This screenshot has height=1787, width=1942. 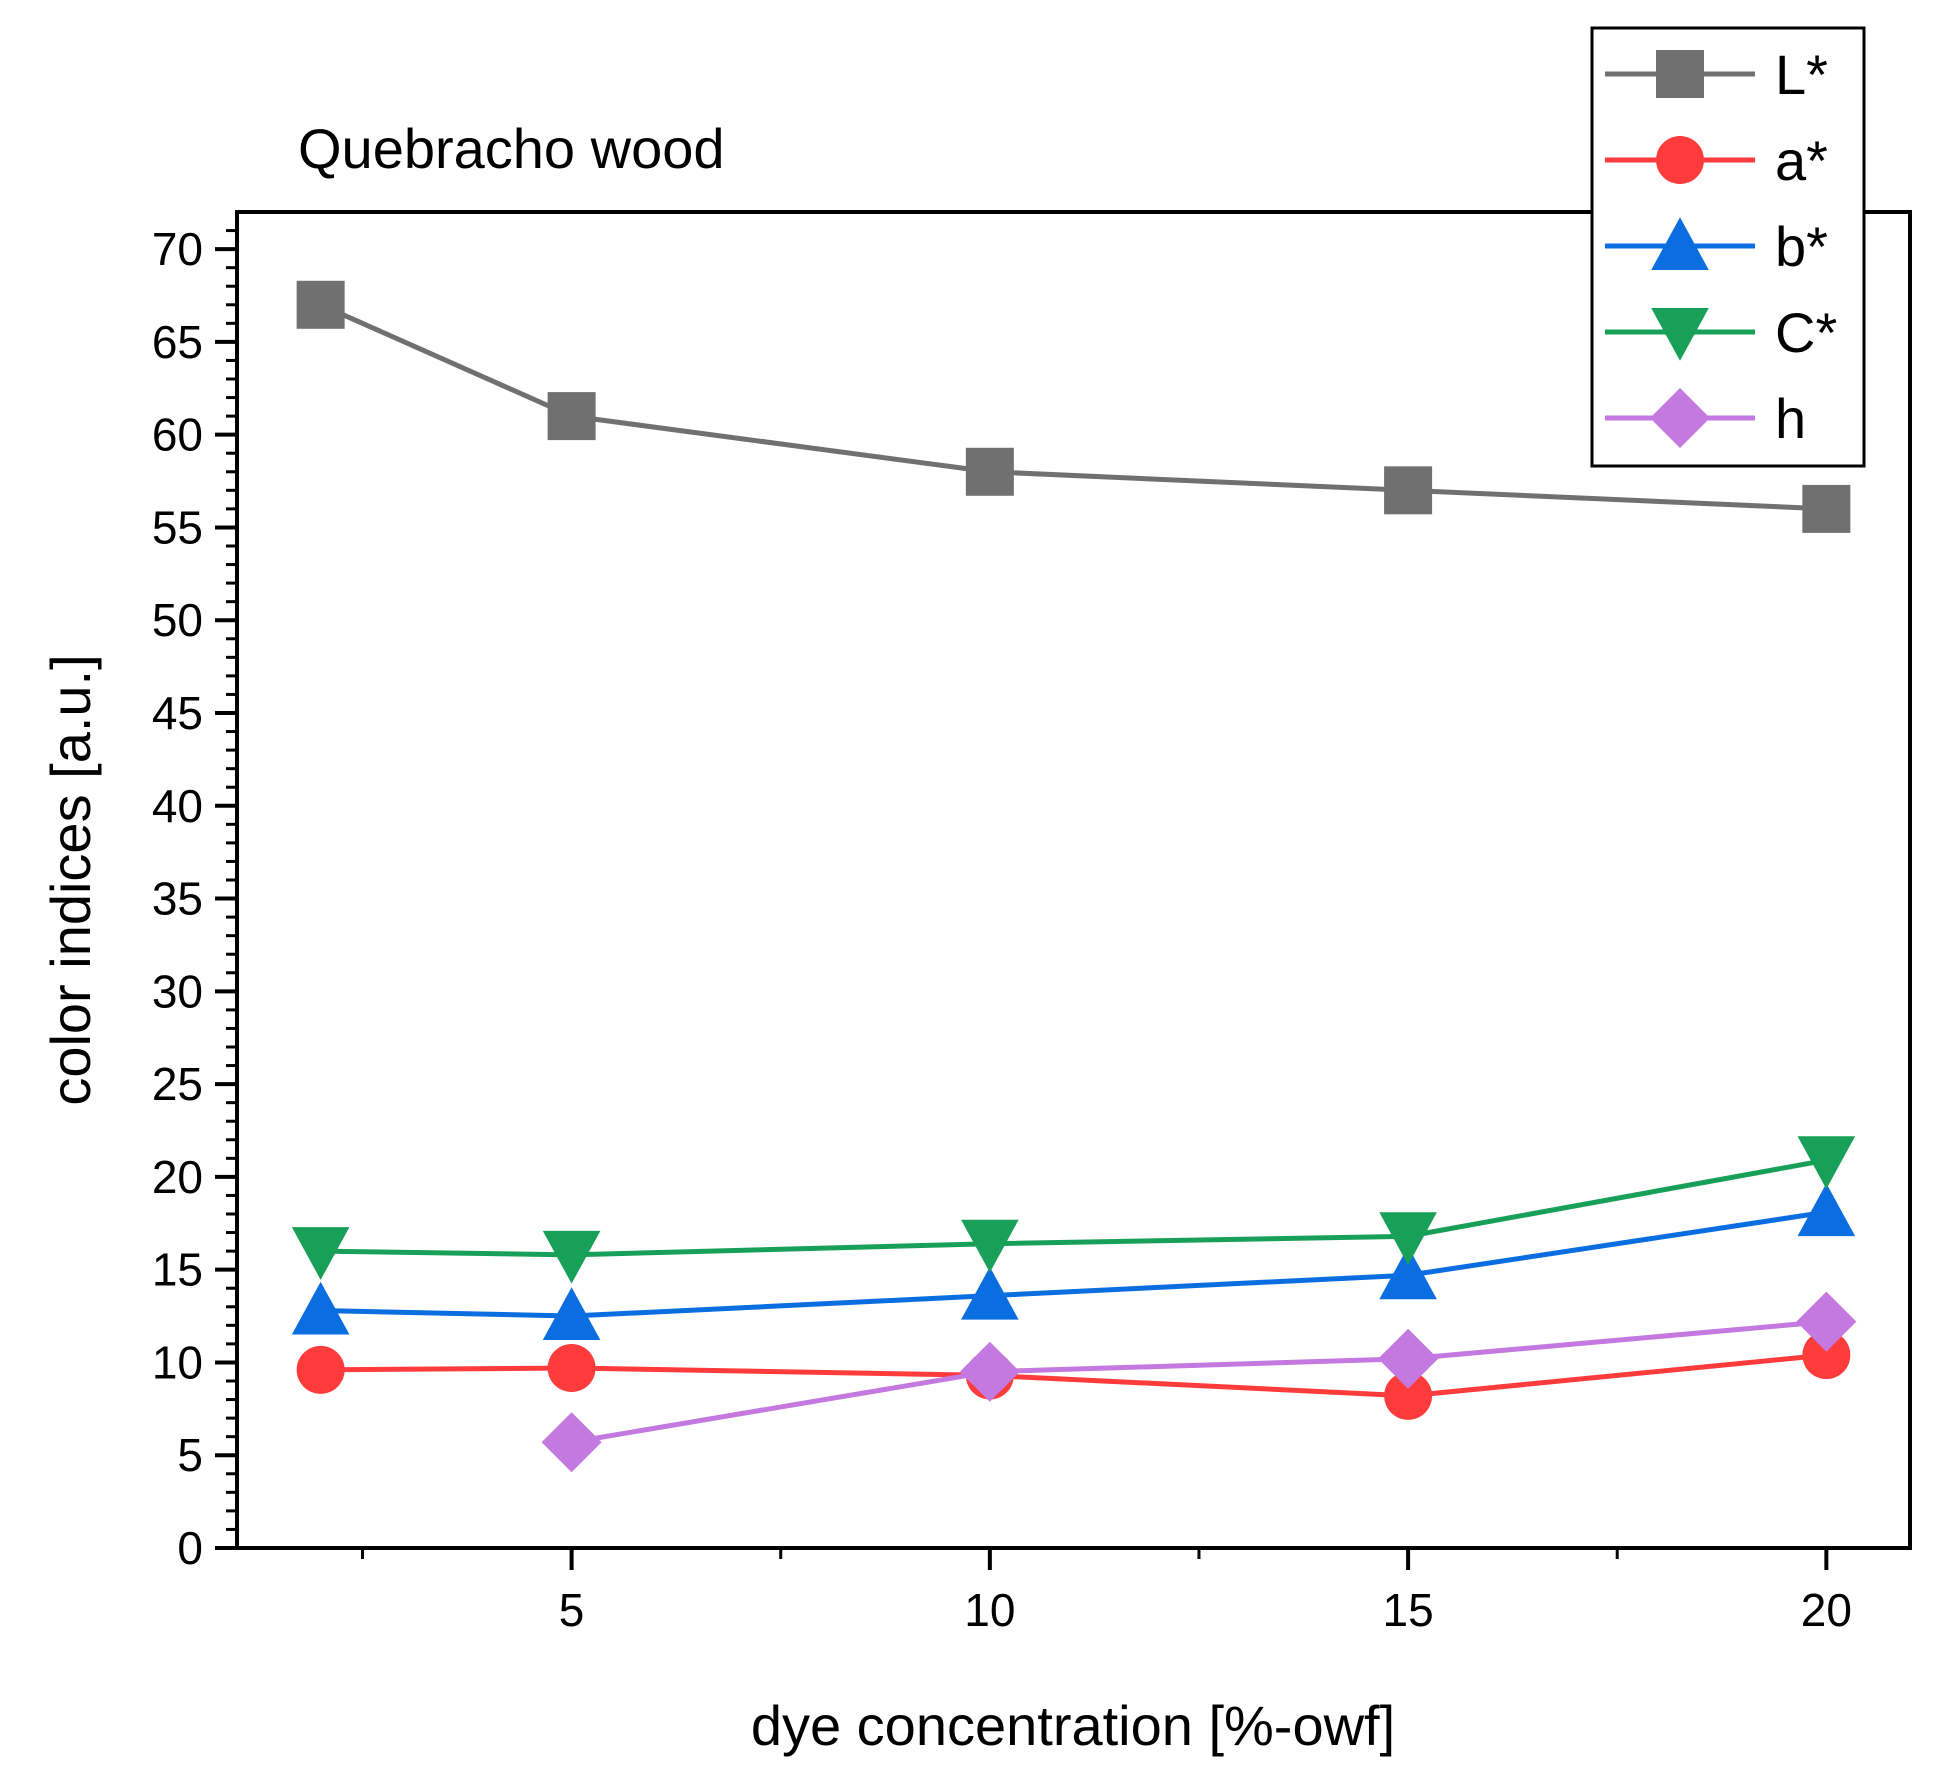 What do you see at coordinates (1073, 1725) in the screenshot?
I see `x-axis-title: dye concentration [%-owf]` at bounding box center [1073, 1725].